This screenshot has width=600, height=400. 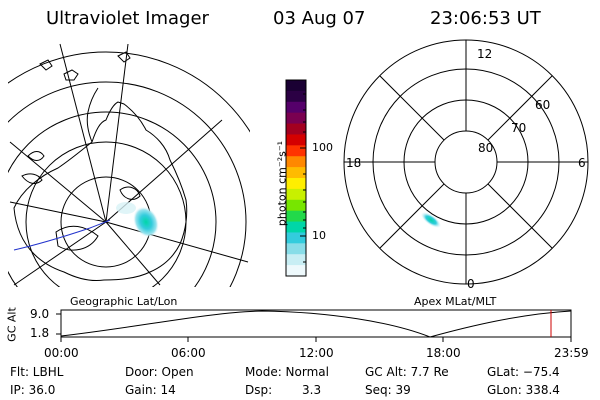 What do you see at coordinates (523, 372) in the screenshot?
I see `glat-info: GLat: −75.4` at bounding box center [523, 372].